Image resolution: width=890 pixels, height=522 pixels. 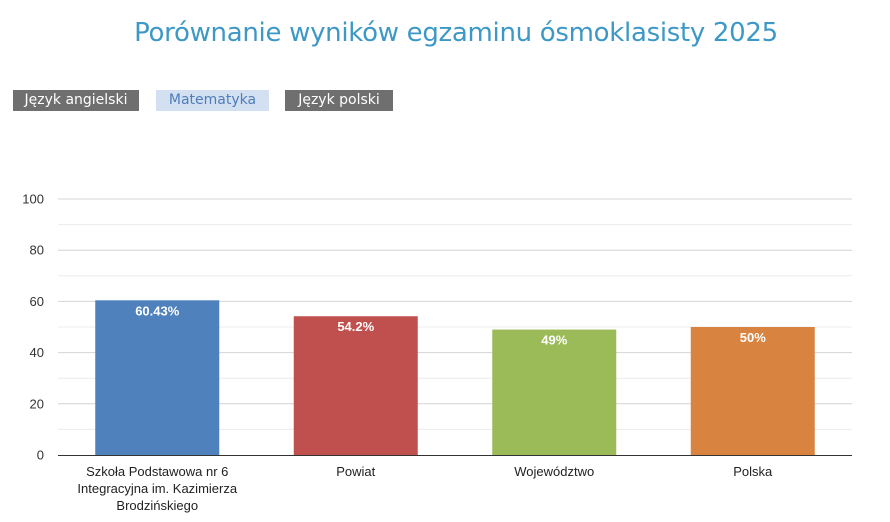 What do you see at coordinates (554, 471) in the screenshot?
I see `x-category-label: Województwo` at bounding box center [554, 471].